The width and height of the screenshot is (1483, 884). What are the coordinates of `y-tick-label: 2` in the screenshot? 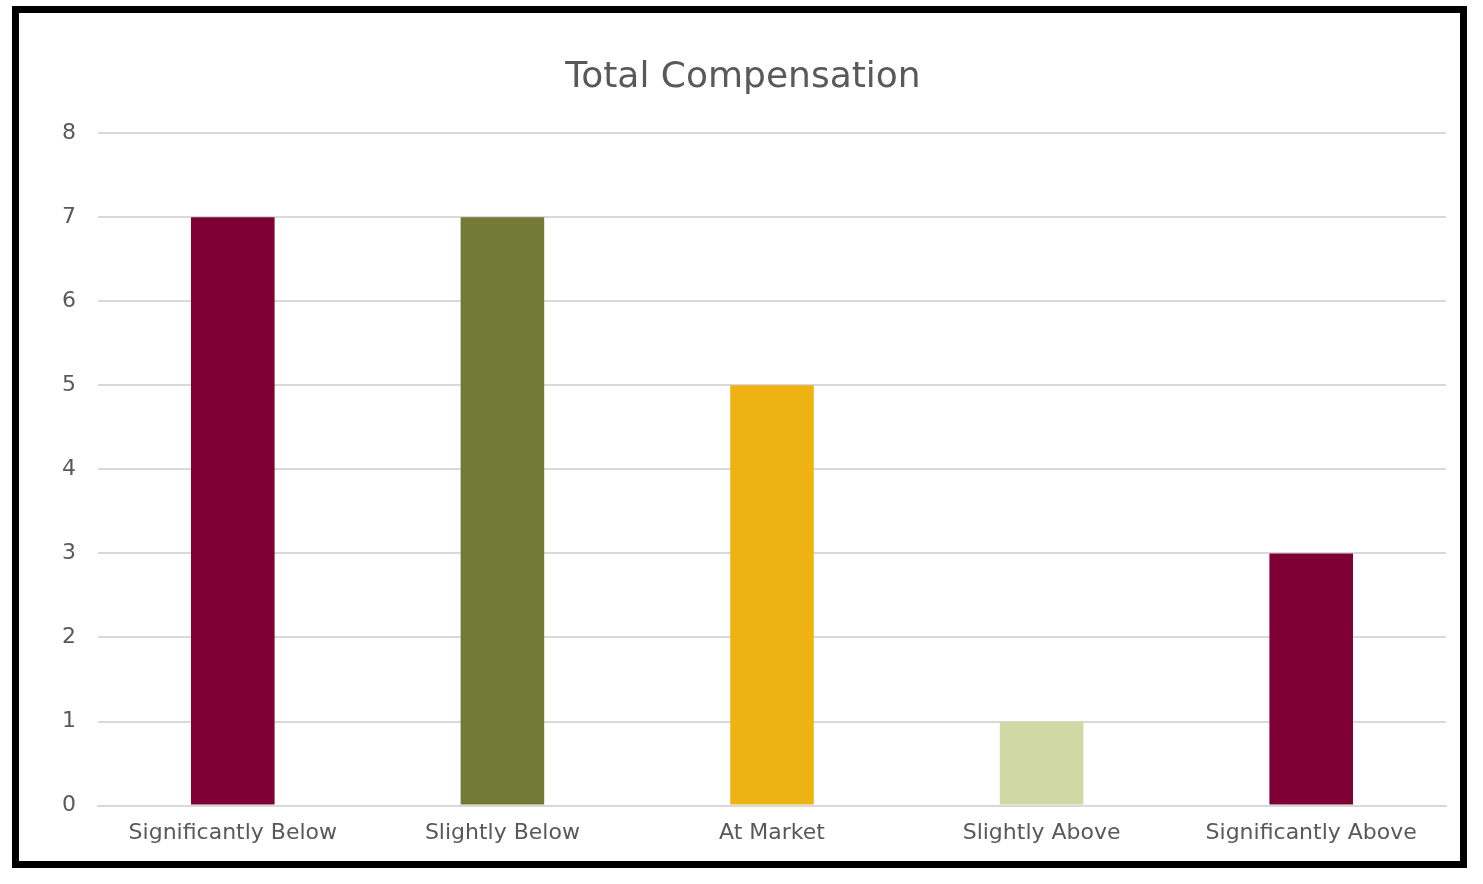 It's located at (69, 636).